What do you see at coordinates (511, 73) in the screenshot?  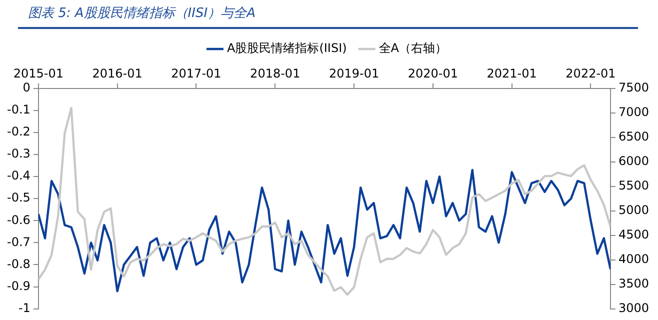 I see `x-tick-label: 2021-01` at bounding box center [511, 73].